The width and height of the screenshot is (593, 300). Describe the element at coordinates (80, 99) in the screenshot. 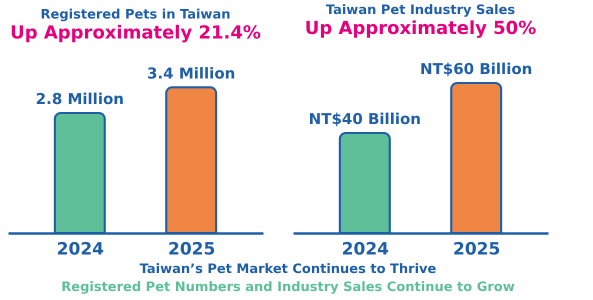

I see `data-label: 2.8 Million` at that location.